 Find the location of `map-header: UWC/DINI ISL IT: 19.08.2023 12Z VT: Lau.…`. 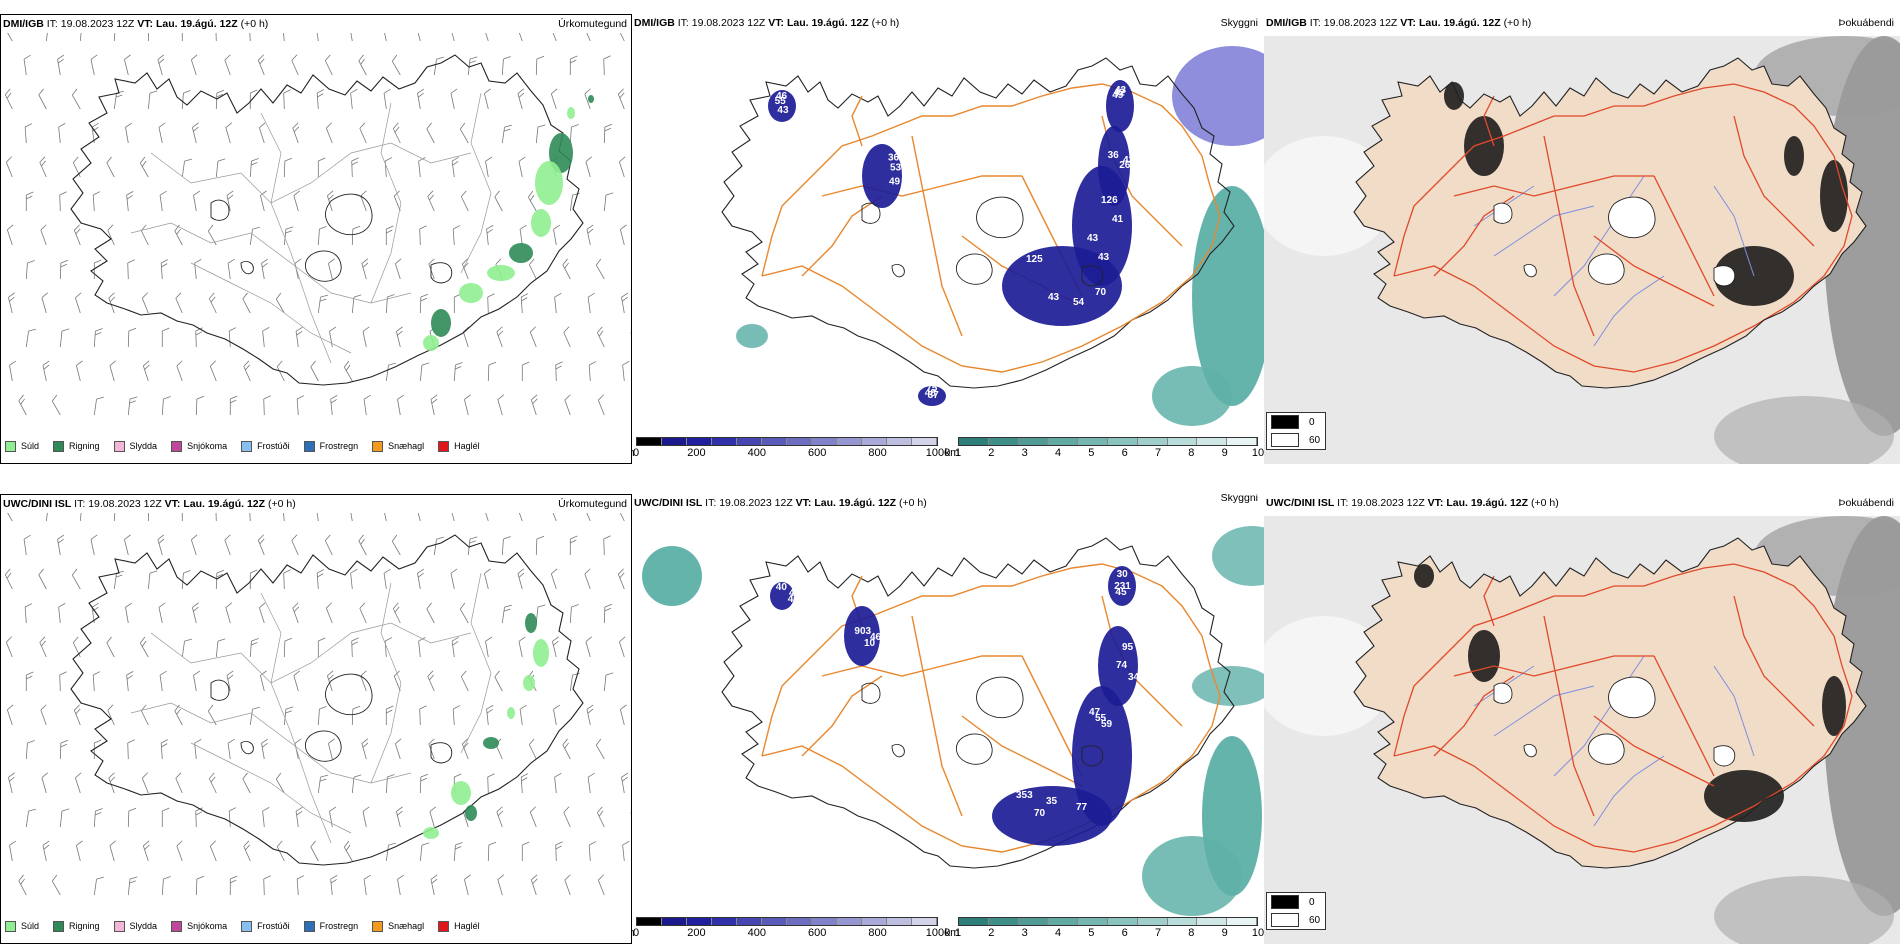

map-header: UWC/DINI ISL IT: 19.08.2023 12Z VT: Lau.… is located at coordinates (149, 504).